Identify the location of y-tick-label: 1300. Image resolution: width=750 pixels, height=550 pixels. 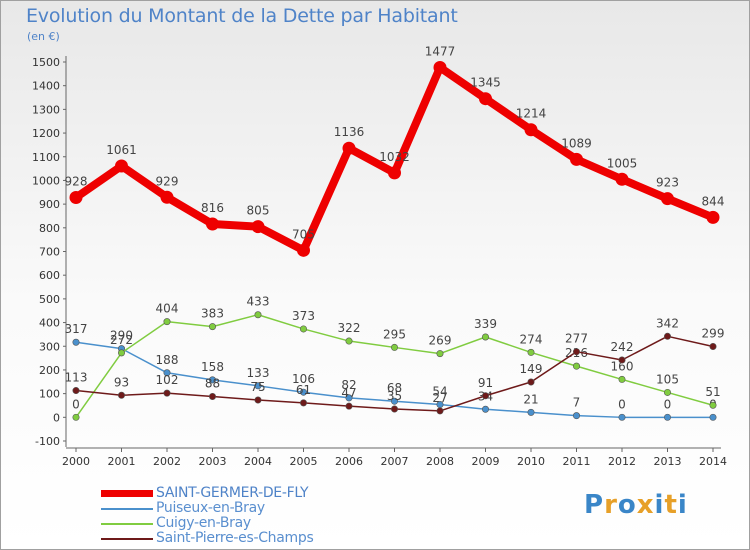
(46, 109).